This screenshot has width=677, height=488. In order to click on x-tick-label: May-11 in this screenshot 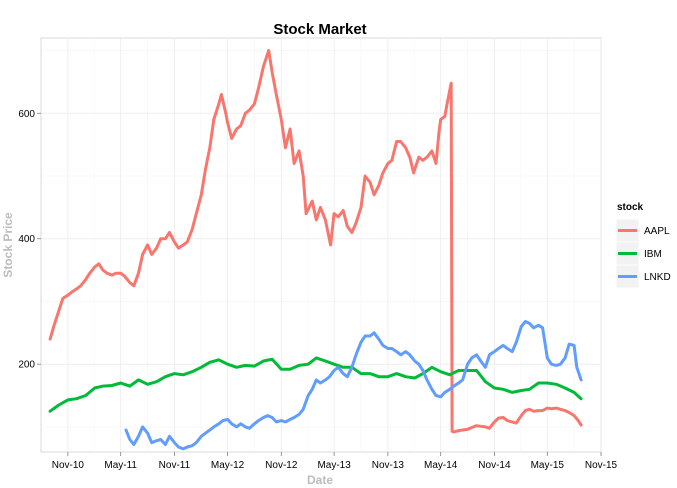, I will do `click(120, 465)`.